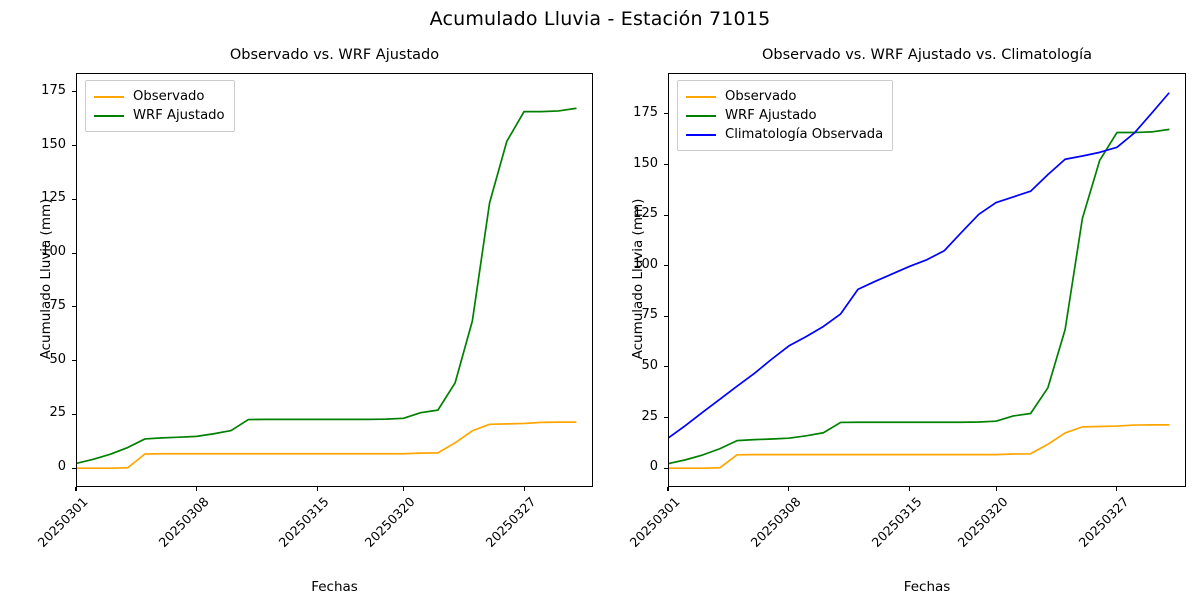 The image size is (1200, 600). I want to click on legend-label: Climatología Observada, so click(804, 134).